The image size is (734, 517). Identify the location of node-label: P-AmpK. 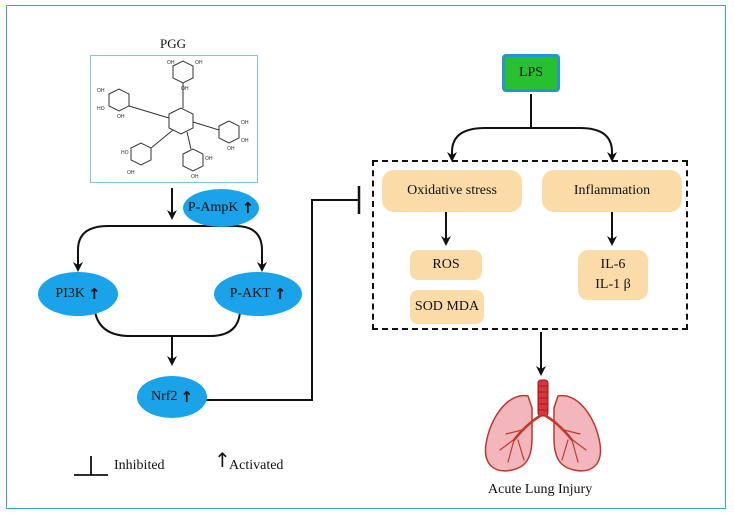
(213, 207).